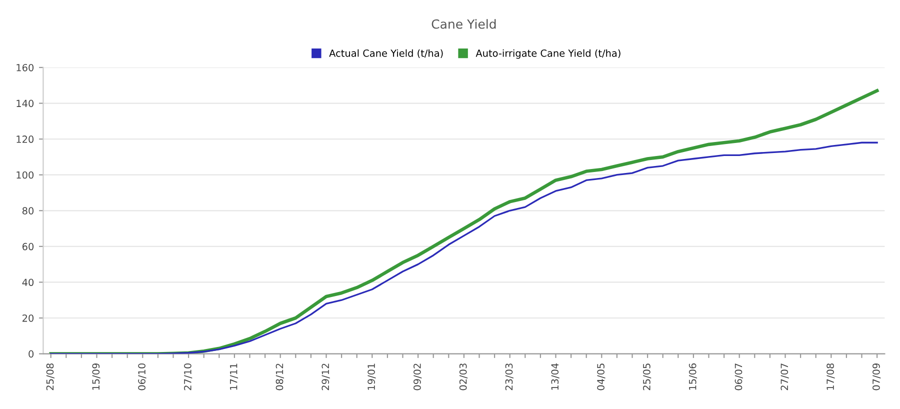 Image resolution: width=900 pixels, height=409 pixels. I want to click on y-tick-label: 100, so click(25, 175).